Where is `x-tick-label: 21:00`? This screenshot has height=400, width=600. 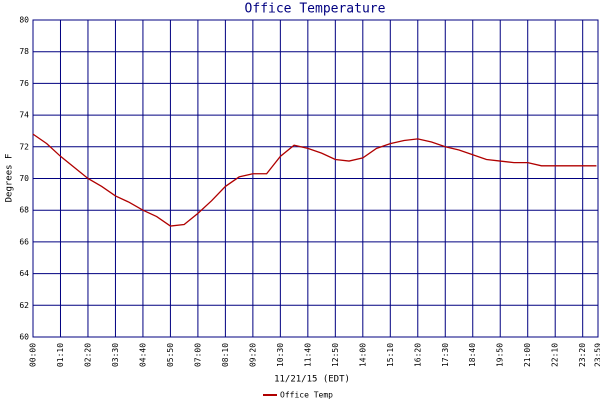 x-tick-label: 21:00 is located at coordinates (527, 355).